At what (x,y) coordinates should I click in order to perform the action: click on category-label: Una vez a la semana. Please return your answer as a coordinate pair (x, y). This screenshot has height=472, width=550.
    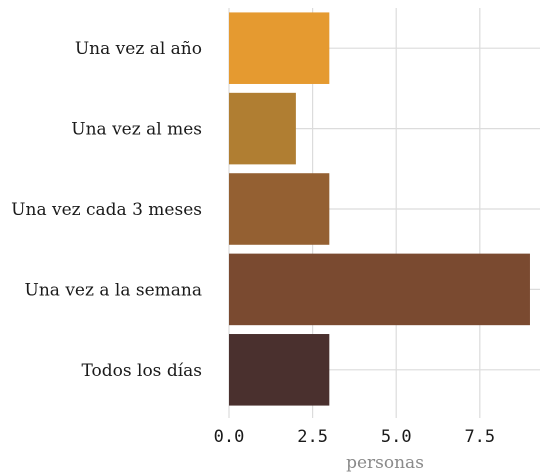
    Looking at the image, I should click on (113, 290).